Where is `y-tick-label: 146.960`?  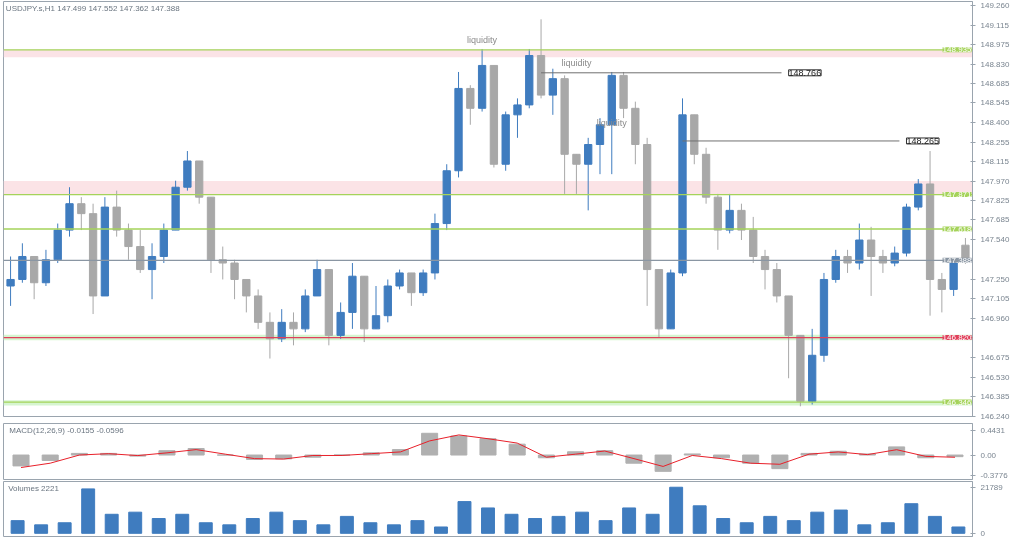
y-tick-label: 146.960 is located at coordinates (995, 319).